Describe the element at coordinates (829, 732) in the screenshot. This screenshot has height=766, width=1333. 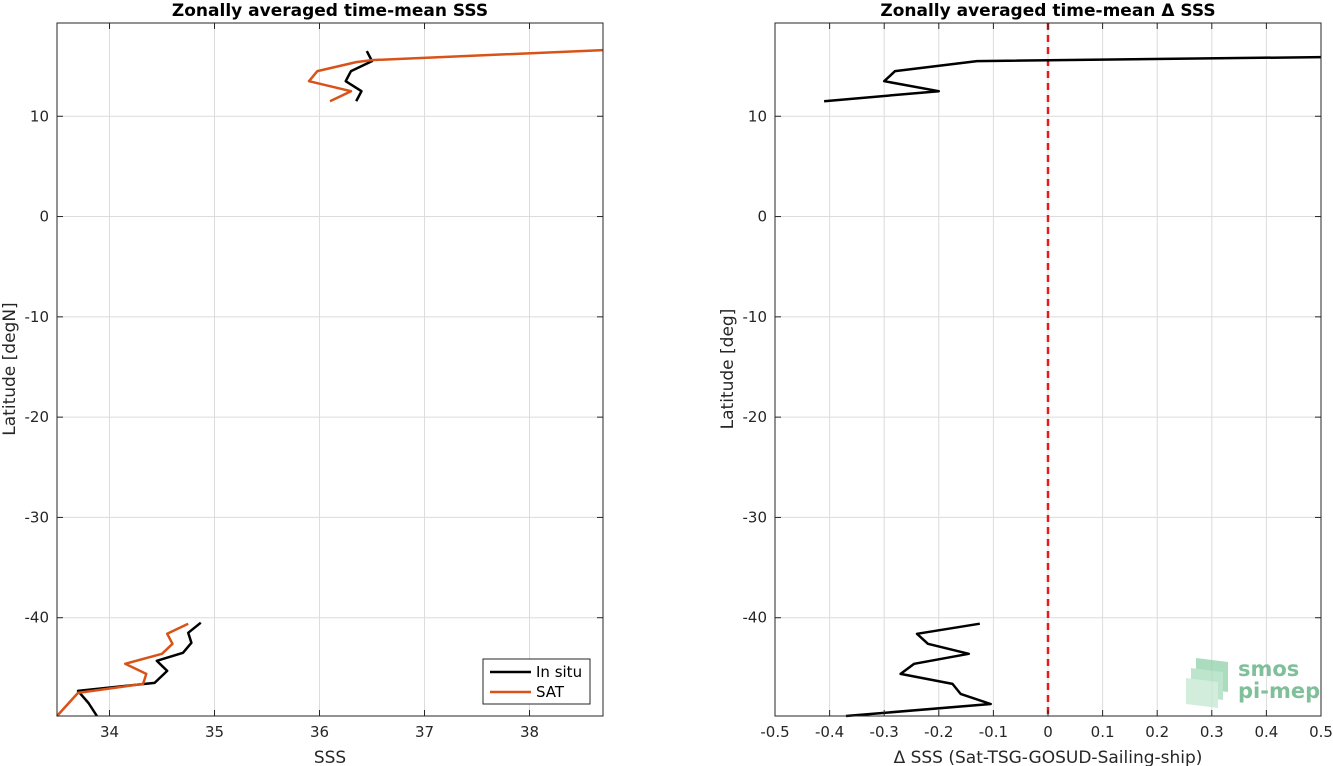
I see `x-tick-label: -0.4` at that location.